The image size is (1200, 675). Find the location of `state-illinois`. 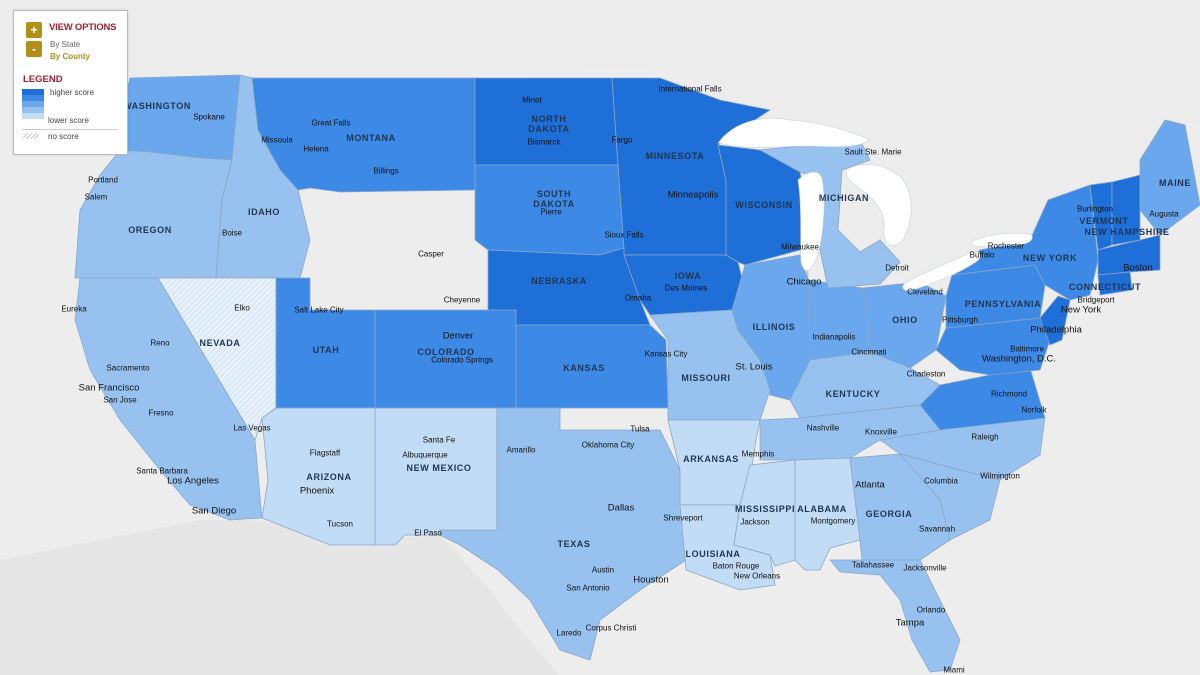

state-illinois is located at coordinates (771, 327).